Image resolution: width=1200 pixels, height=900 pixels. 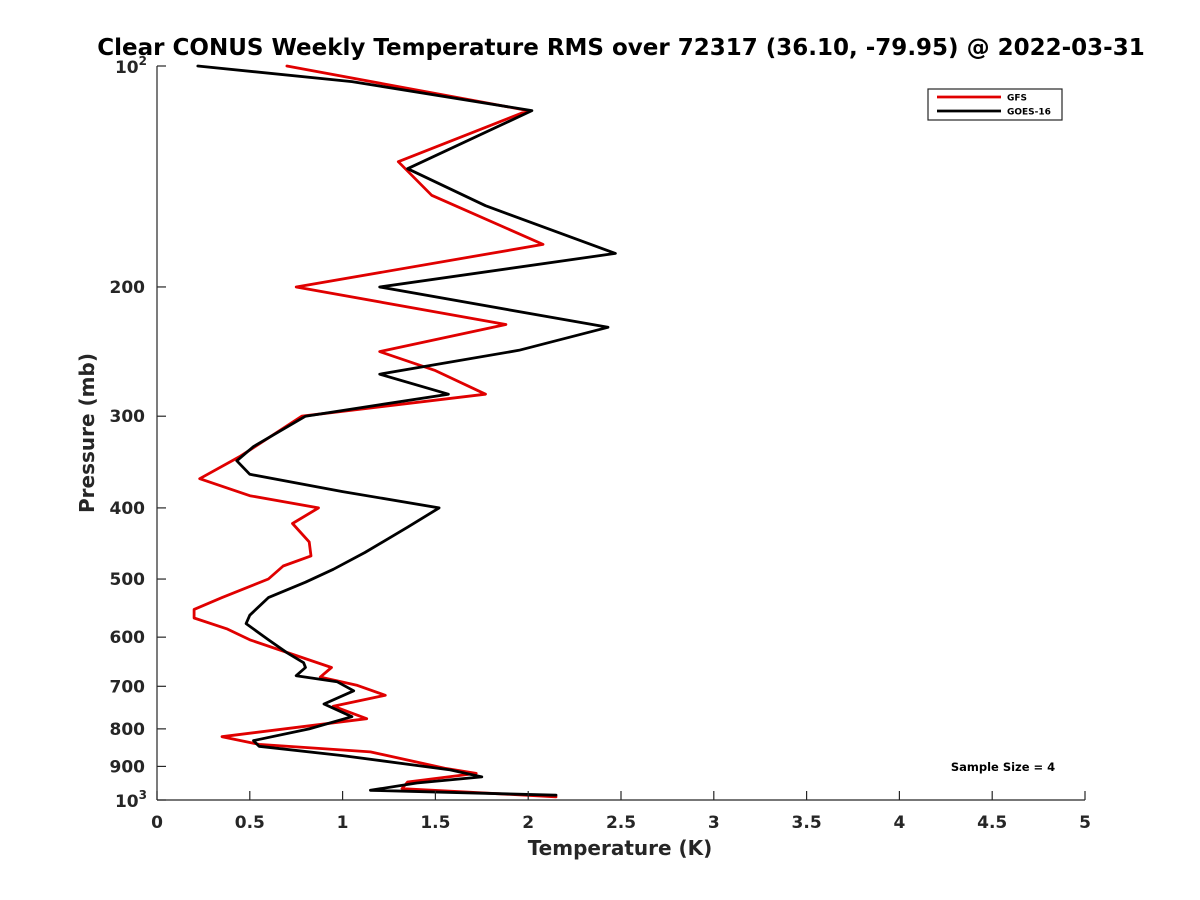 I want to click on y-axis-label: Pressure (mb), so click(x=87, y=433).